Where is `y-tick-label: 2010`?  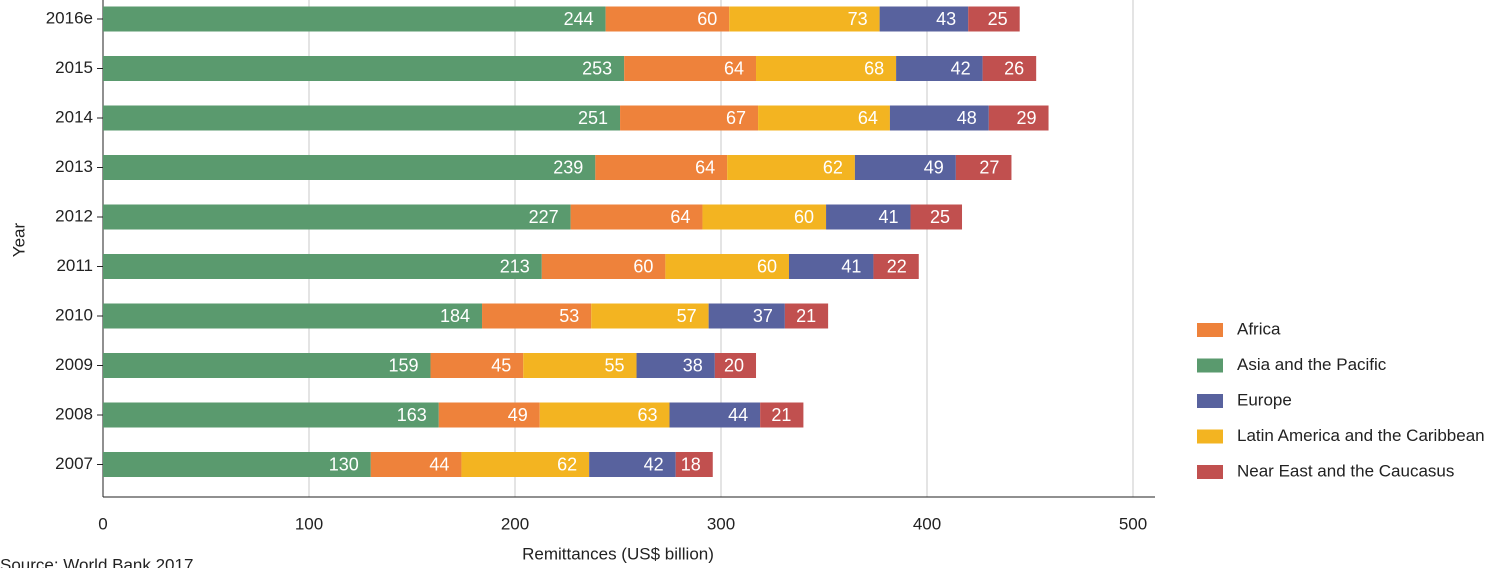
y-tick-label: 2010 is located at coordinates (74, 314).